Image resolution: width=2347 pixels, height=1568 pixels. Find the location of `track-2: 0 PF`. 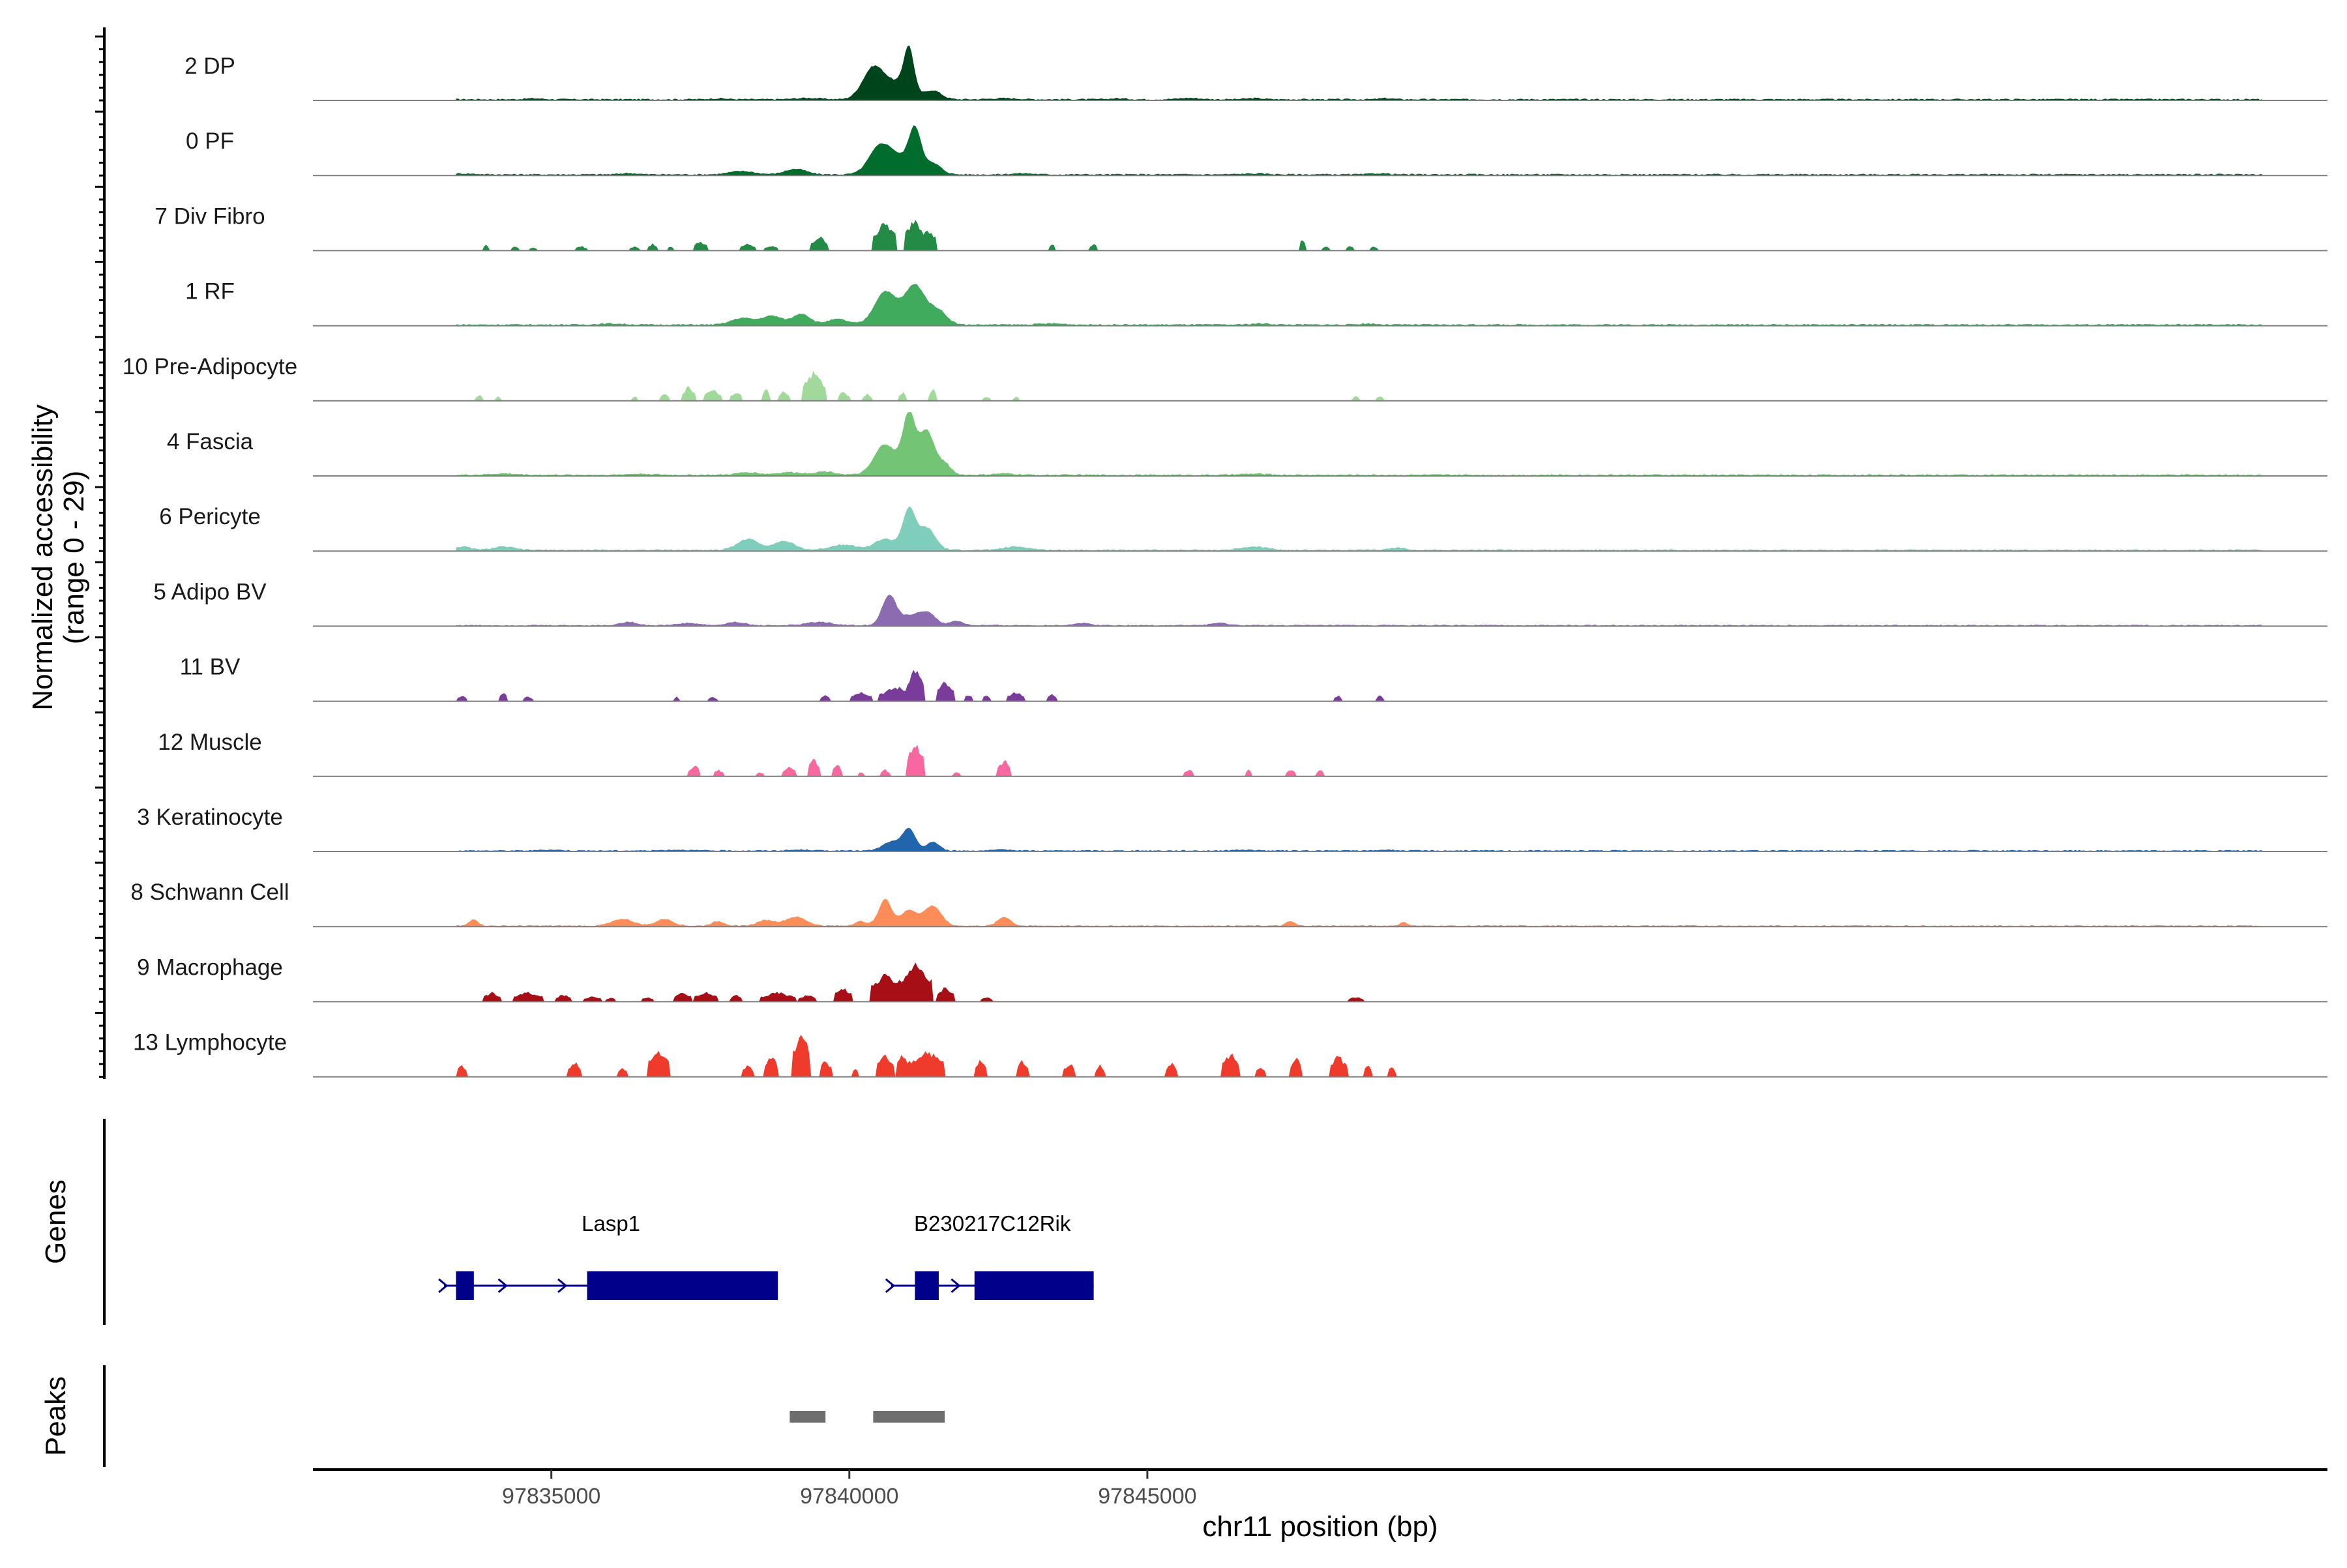

track-2: 0 PF is located at coordinates (1256, 151).